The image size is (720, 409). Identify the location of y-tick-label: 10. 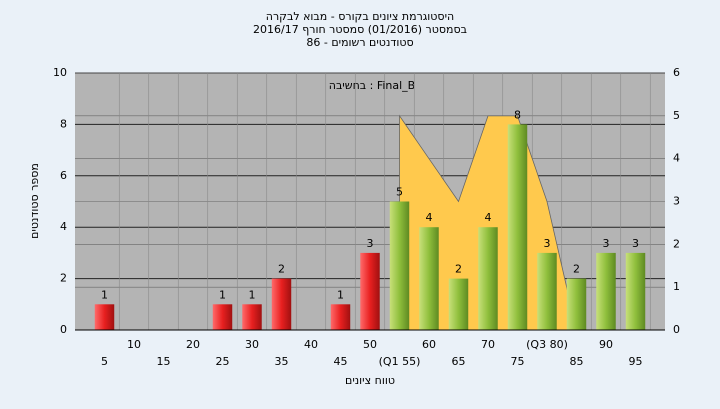
(60, 72).